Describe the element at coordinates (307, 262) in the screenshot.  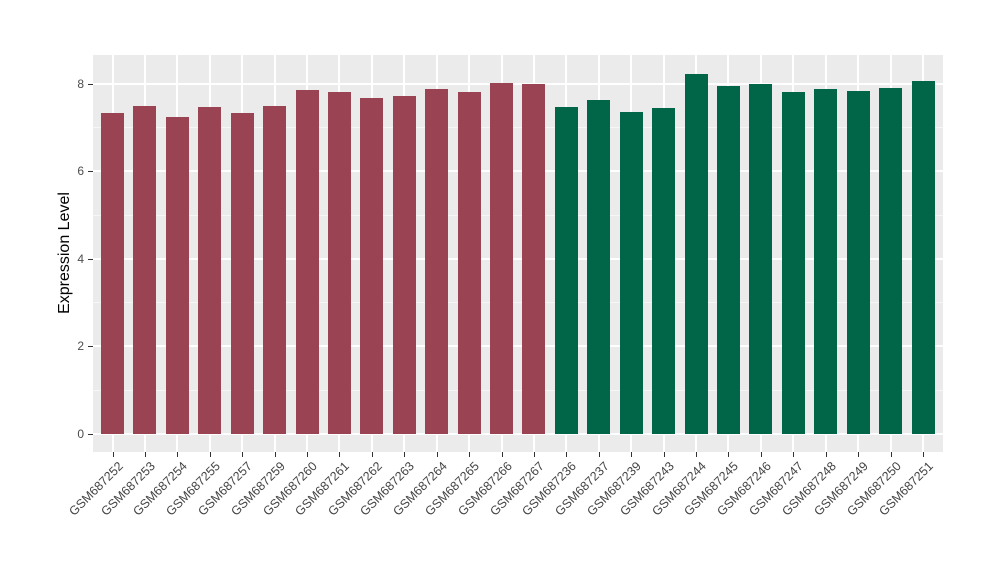
I see `bar-GSM687260` at that location.